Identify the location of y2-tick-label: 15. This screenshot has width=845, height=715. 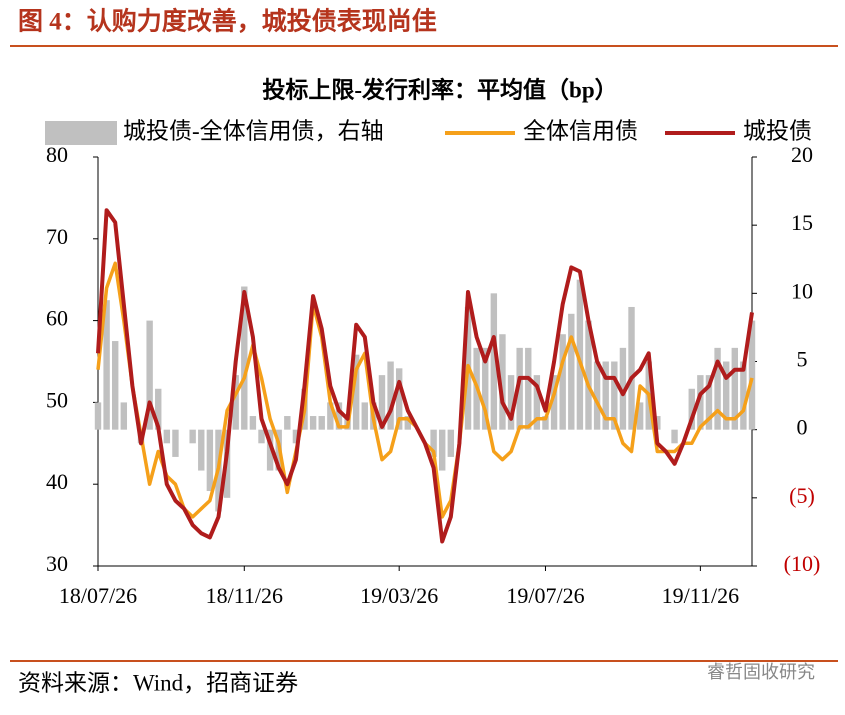
(802, 222).